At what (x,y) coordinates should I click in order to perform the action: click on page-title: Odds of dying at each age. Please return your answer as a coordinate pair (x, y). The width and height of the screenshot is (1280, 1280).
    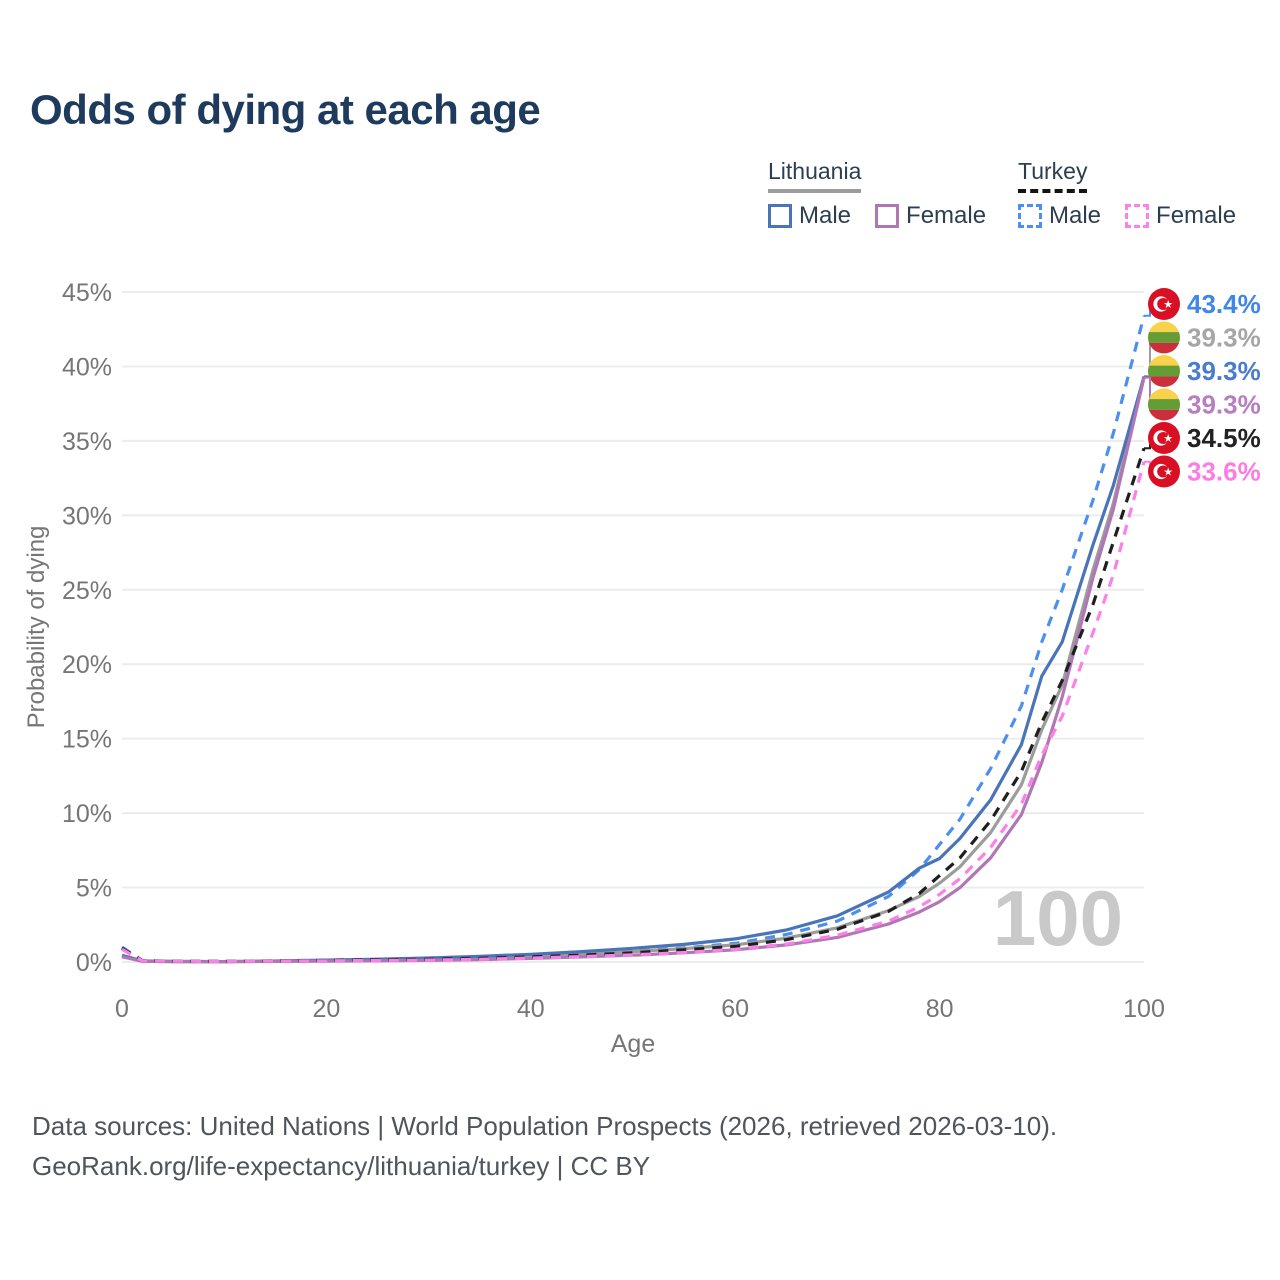
    Looking at the image, I should click on (285, 109).